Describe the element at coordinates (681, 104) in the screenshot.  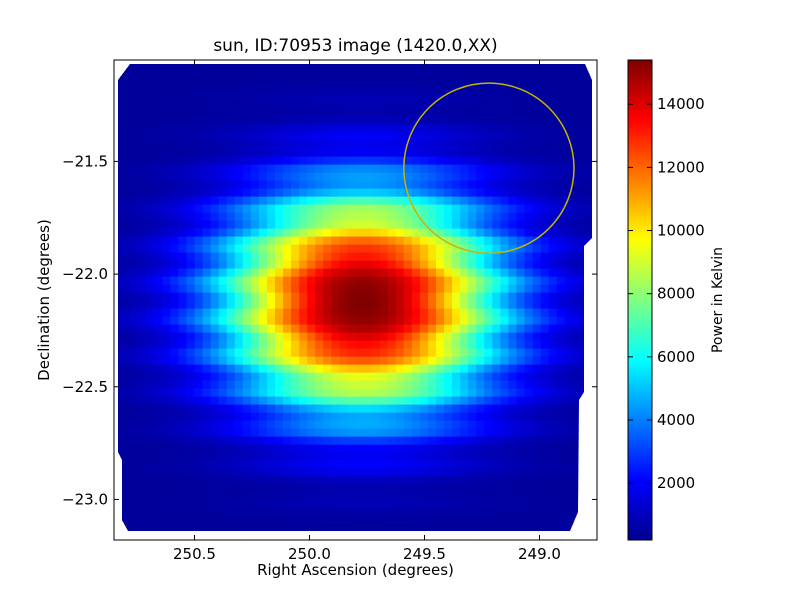
I see `colorbar-tick-label: 14000` at that location.